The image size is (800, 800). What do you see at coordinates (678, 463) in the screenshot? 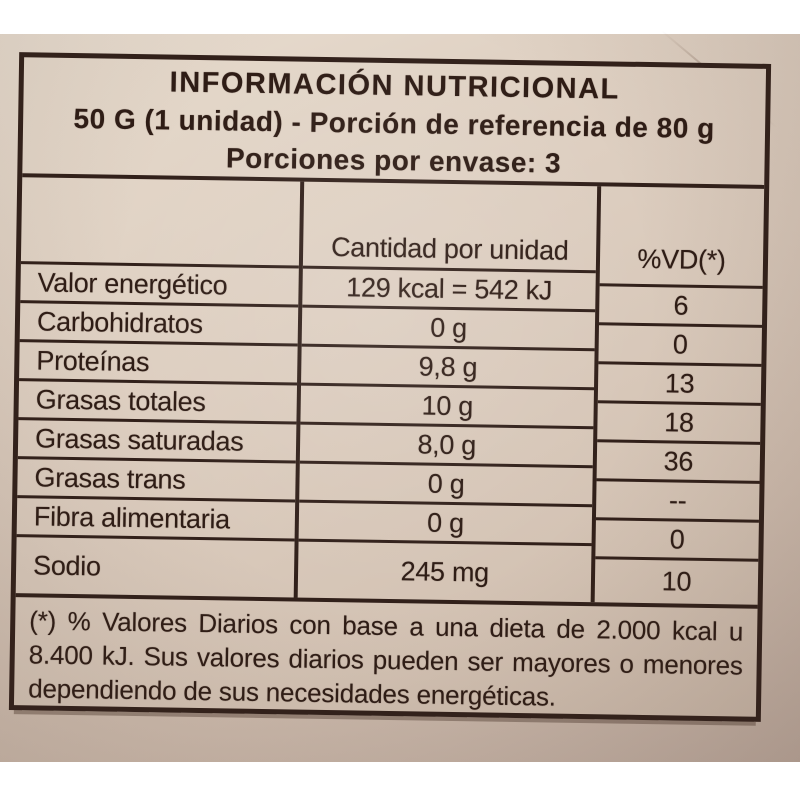
I see `daily-value-cell: 36` at bounding box center [678, 463].